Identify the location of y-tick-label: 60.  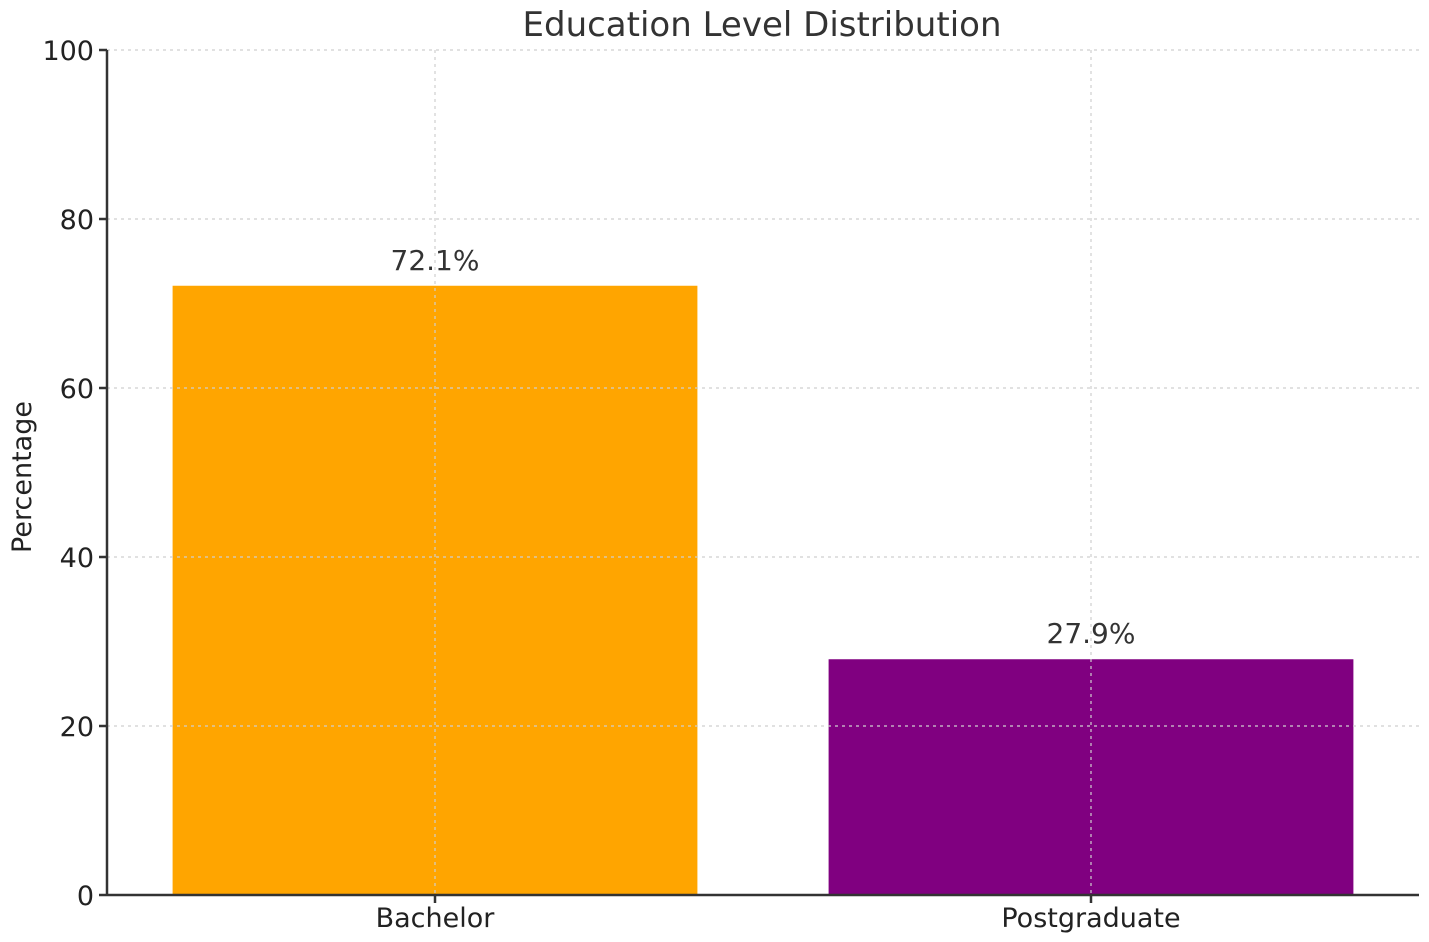
(77, 389).